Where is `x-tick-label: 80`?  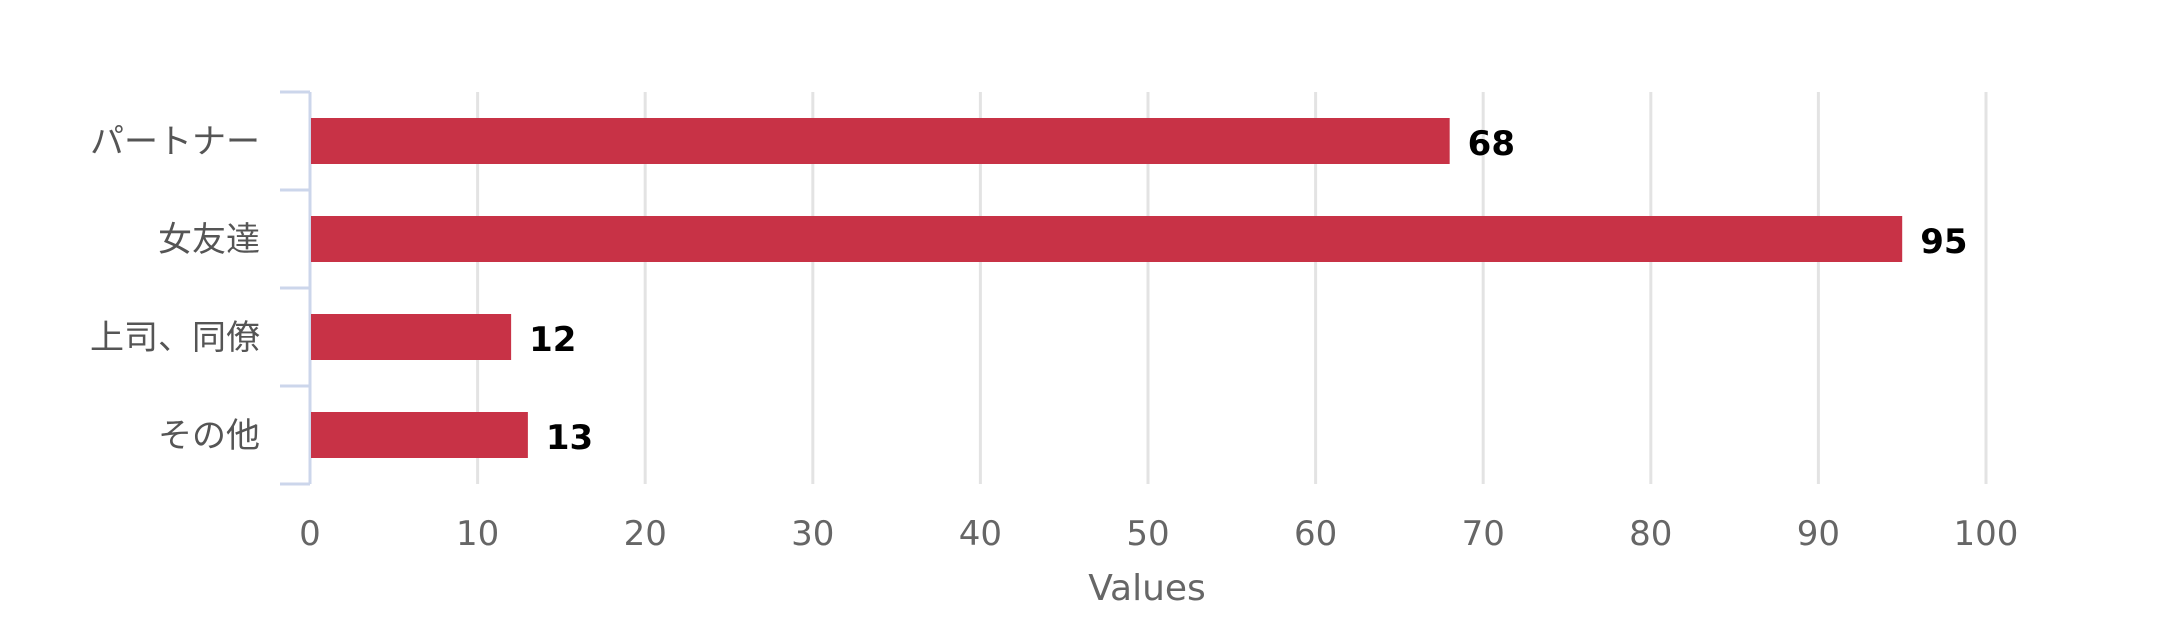
x-tick-label: 80 is located at coordinates (1650, 534).